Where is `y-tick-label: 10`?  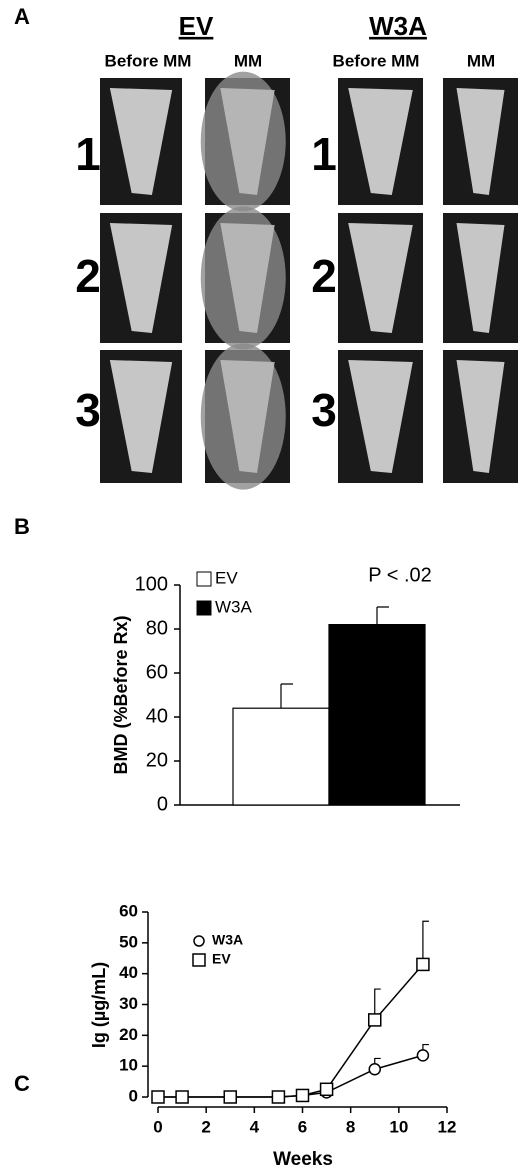
y-tick-label: 10 is located at coordinates (128, 1065).